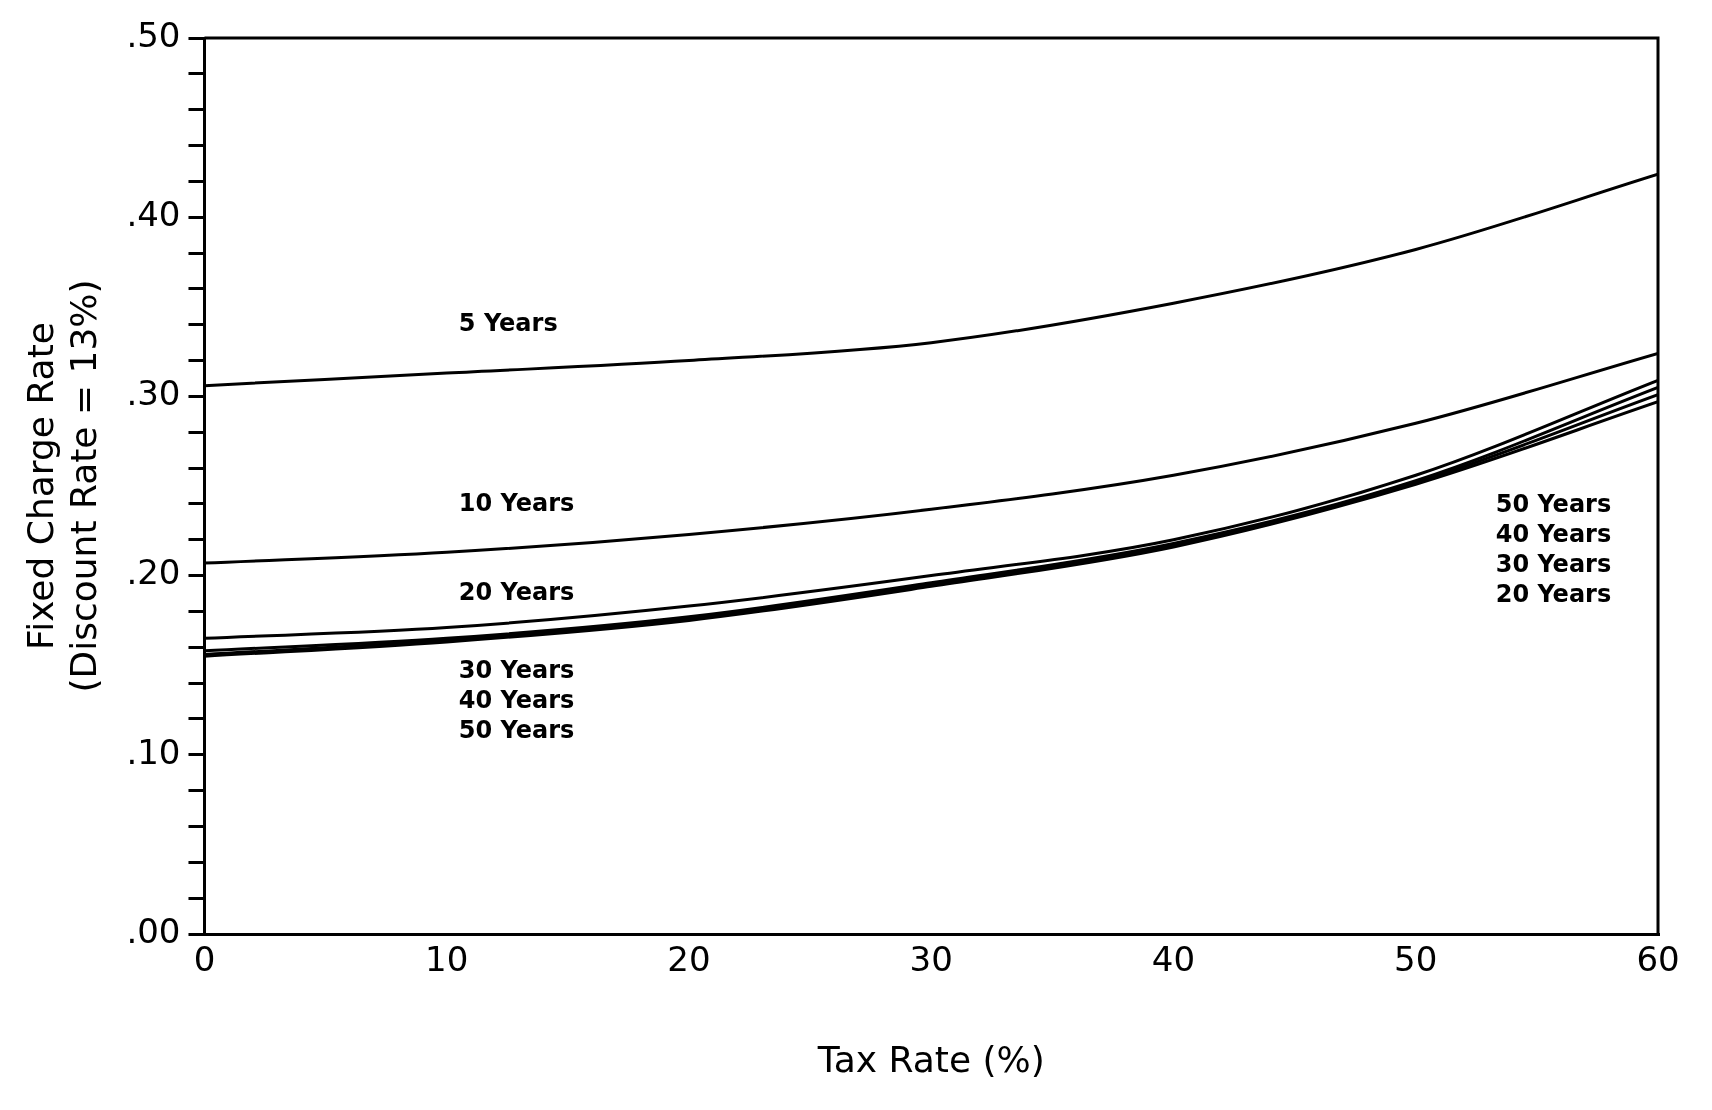 This screenshot has height=1110, width=1712. Describe the element at coordinates (153, 214) in the screenshot. I see `y-tick-label: .40` at that location.